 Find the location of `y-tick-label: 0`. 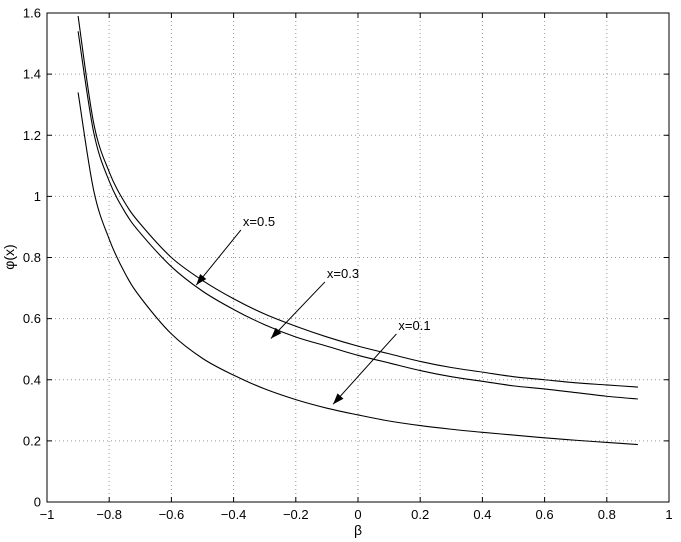

y-tick-label: 0 is located at coordinates (37, 502).